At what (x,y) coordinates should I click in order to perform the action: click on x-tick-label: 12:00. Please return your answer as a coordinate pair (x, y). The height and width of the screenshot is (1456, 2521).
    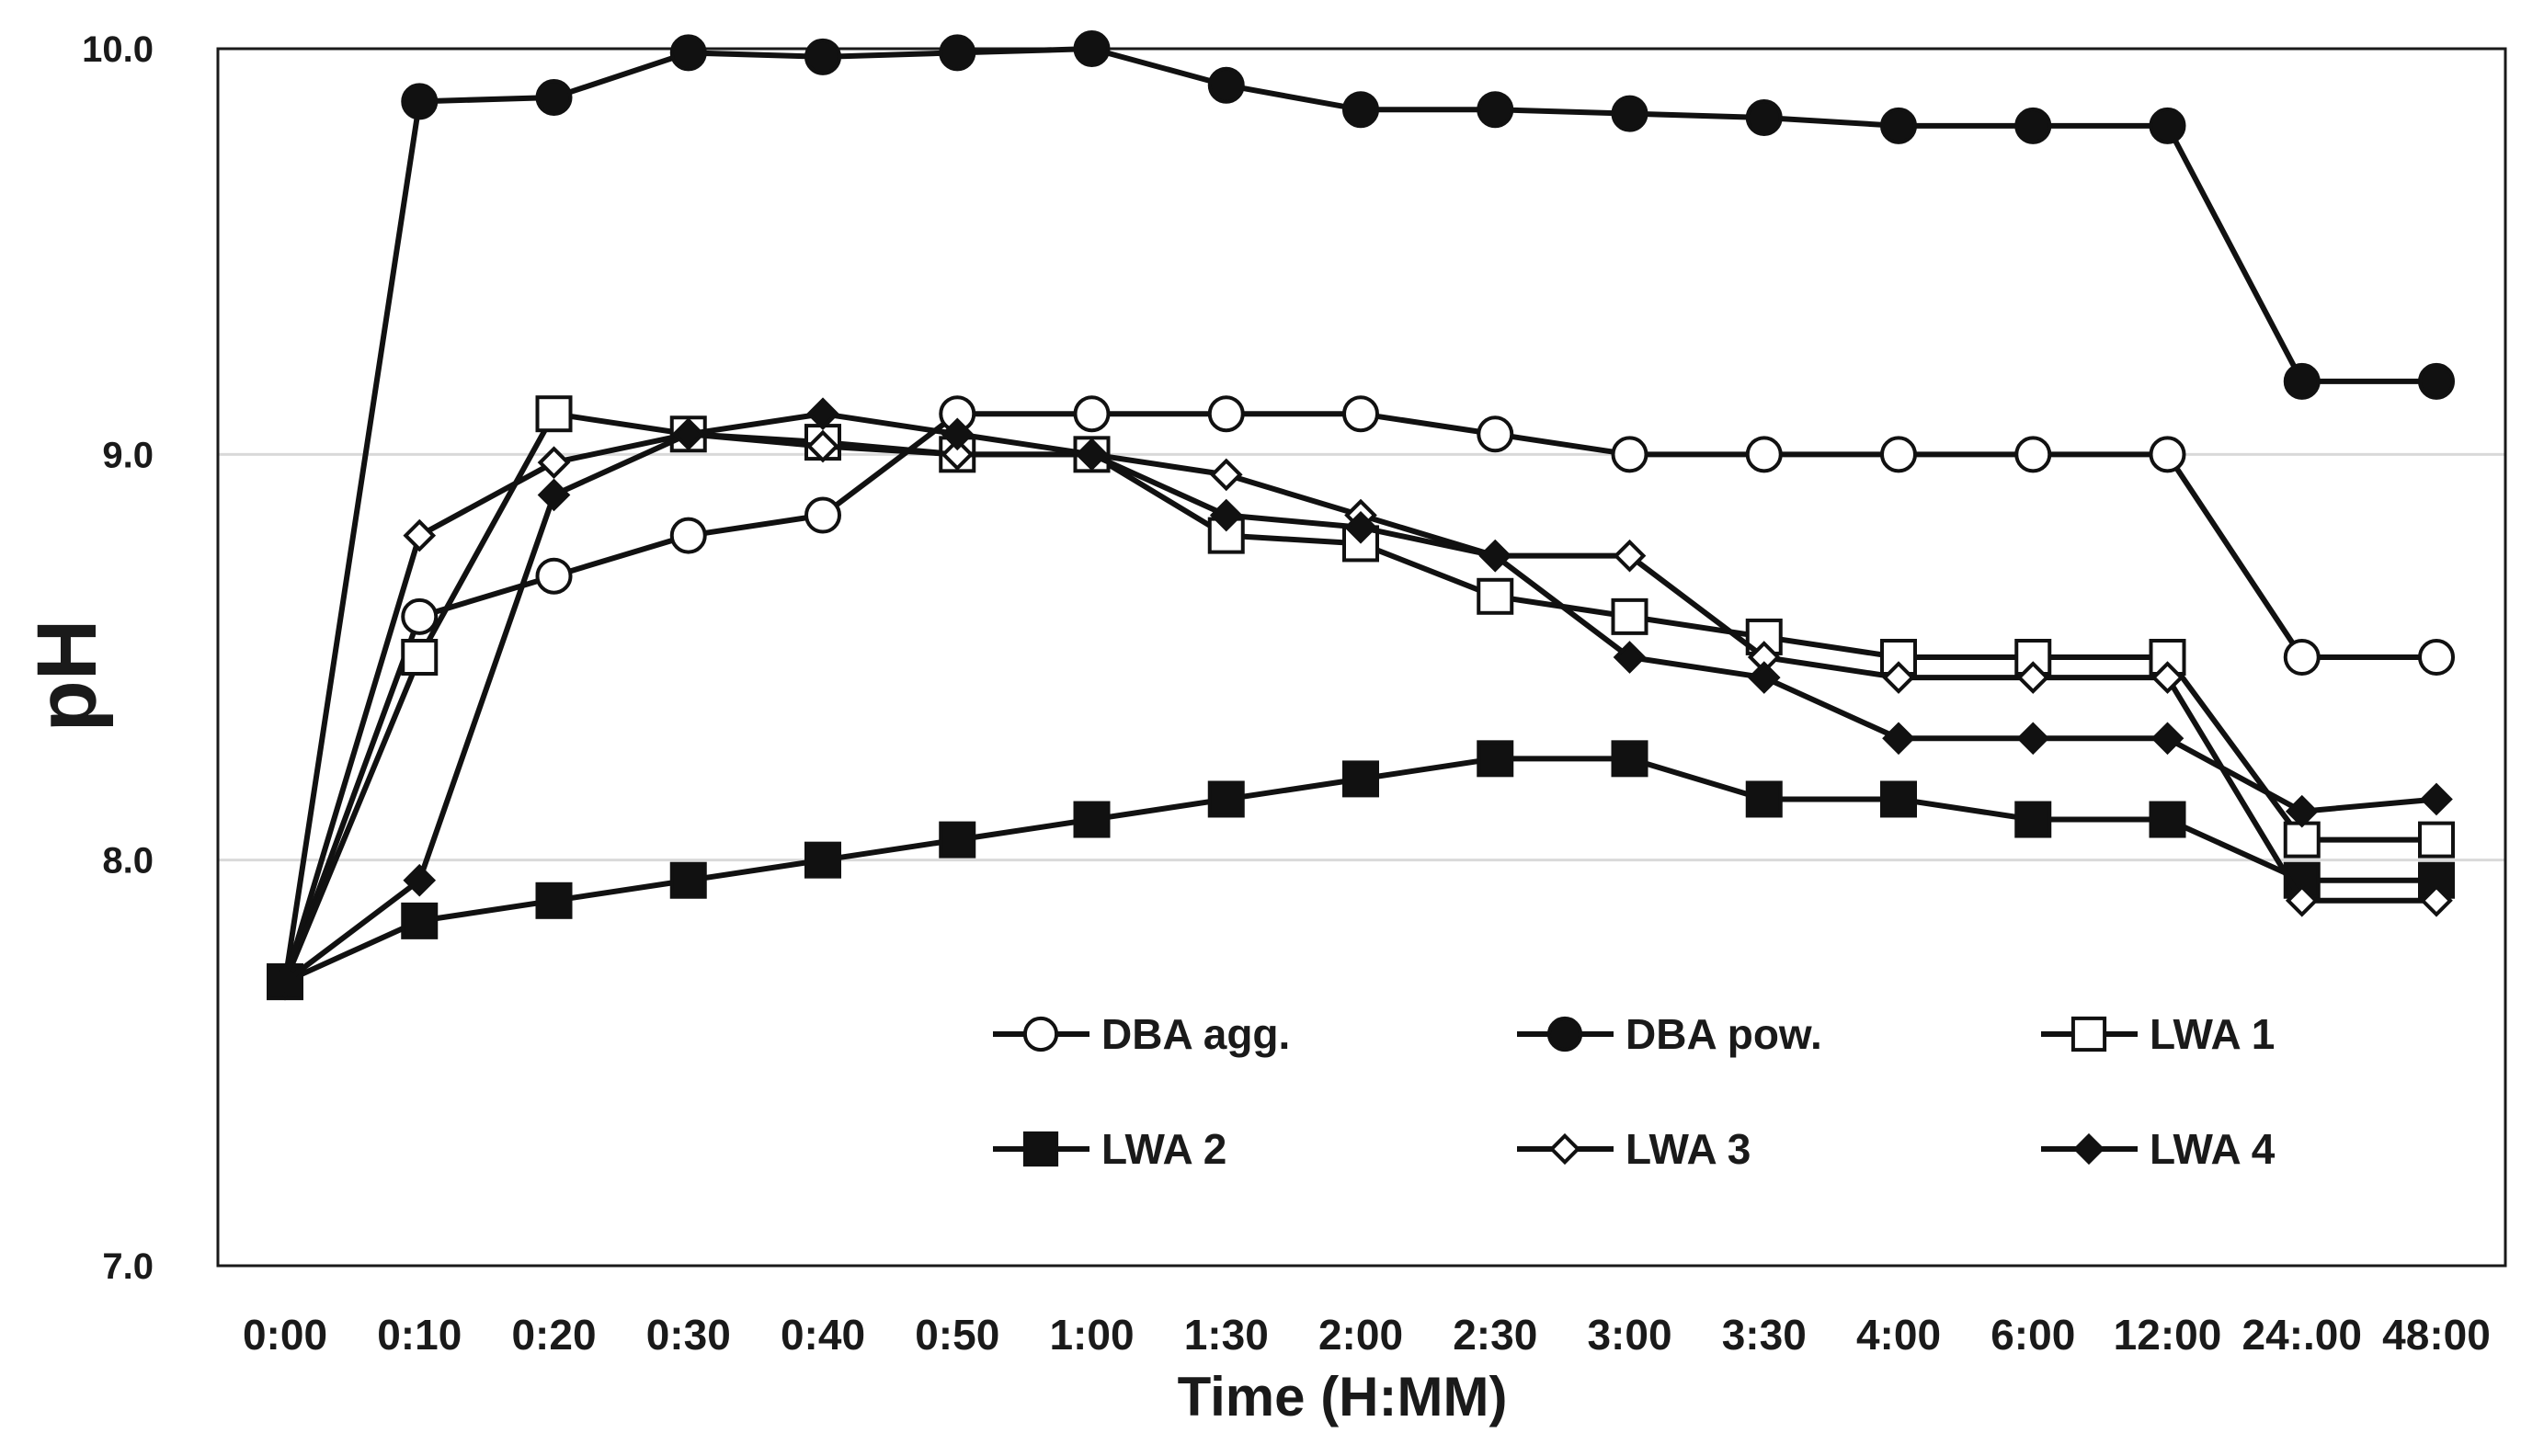
    Looking at the image, I should click on (2168, 1335).